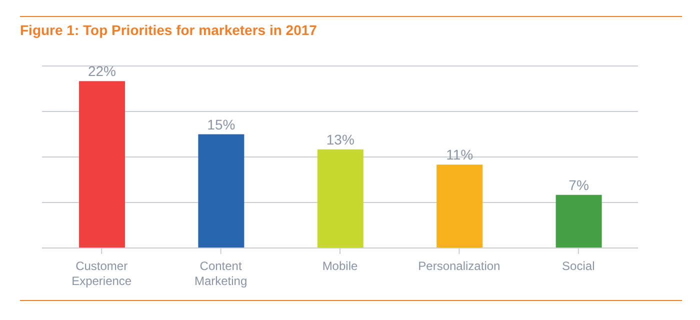  Describe the element at coordinates (168, 30) in the screenshot. I see `chart-title: Figure 1: Top Priorities for marketers in 2017` at that location.